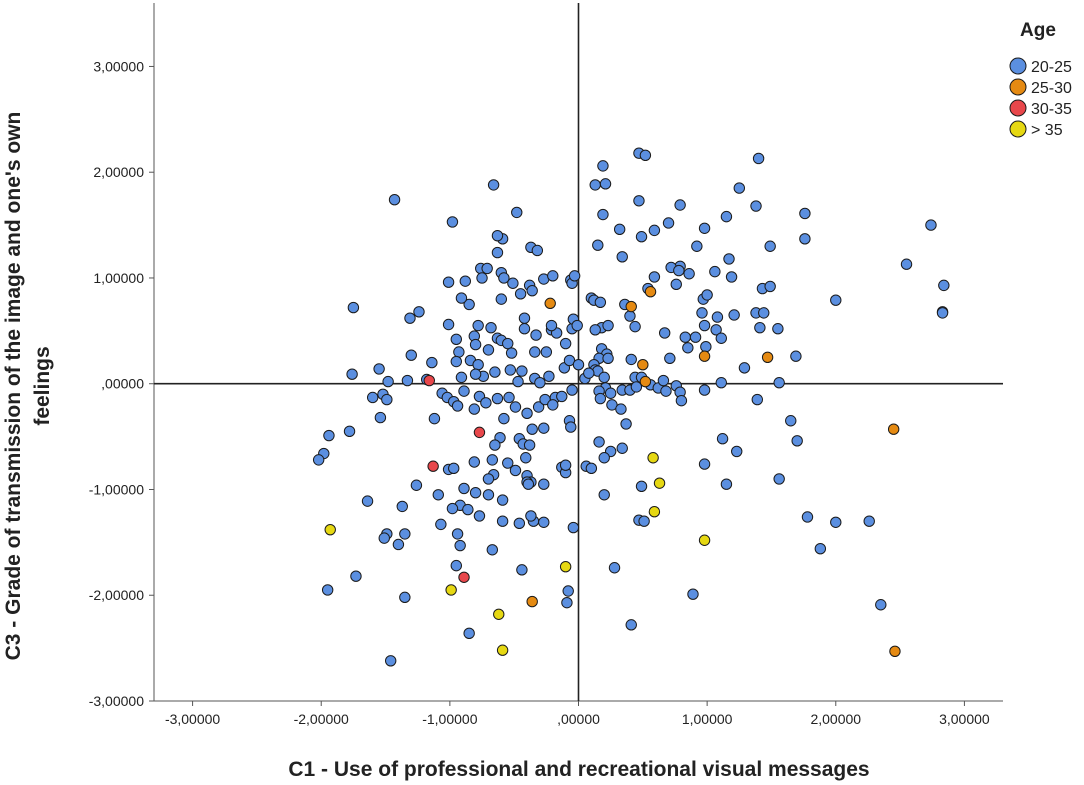  What do you see at coordinates (1051, 109) in the screenshot?
I see `legend-label: 30-35` at bounding box center [1051, 109].